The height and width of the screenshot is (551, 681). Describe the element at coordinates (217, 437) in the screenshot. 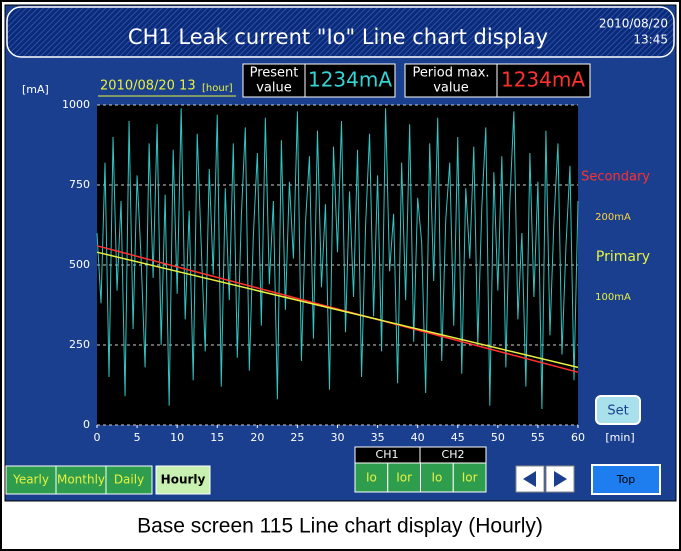

I see `x-tick-label: 15` at that location.